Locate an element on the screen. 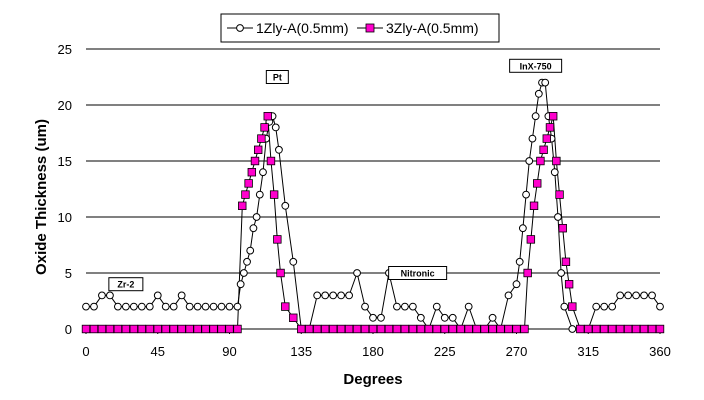 Image resolution: width=704 pixels, height=400 pixels. annotation-label: Zr-2 is located at coordinates (125, 285).